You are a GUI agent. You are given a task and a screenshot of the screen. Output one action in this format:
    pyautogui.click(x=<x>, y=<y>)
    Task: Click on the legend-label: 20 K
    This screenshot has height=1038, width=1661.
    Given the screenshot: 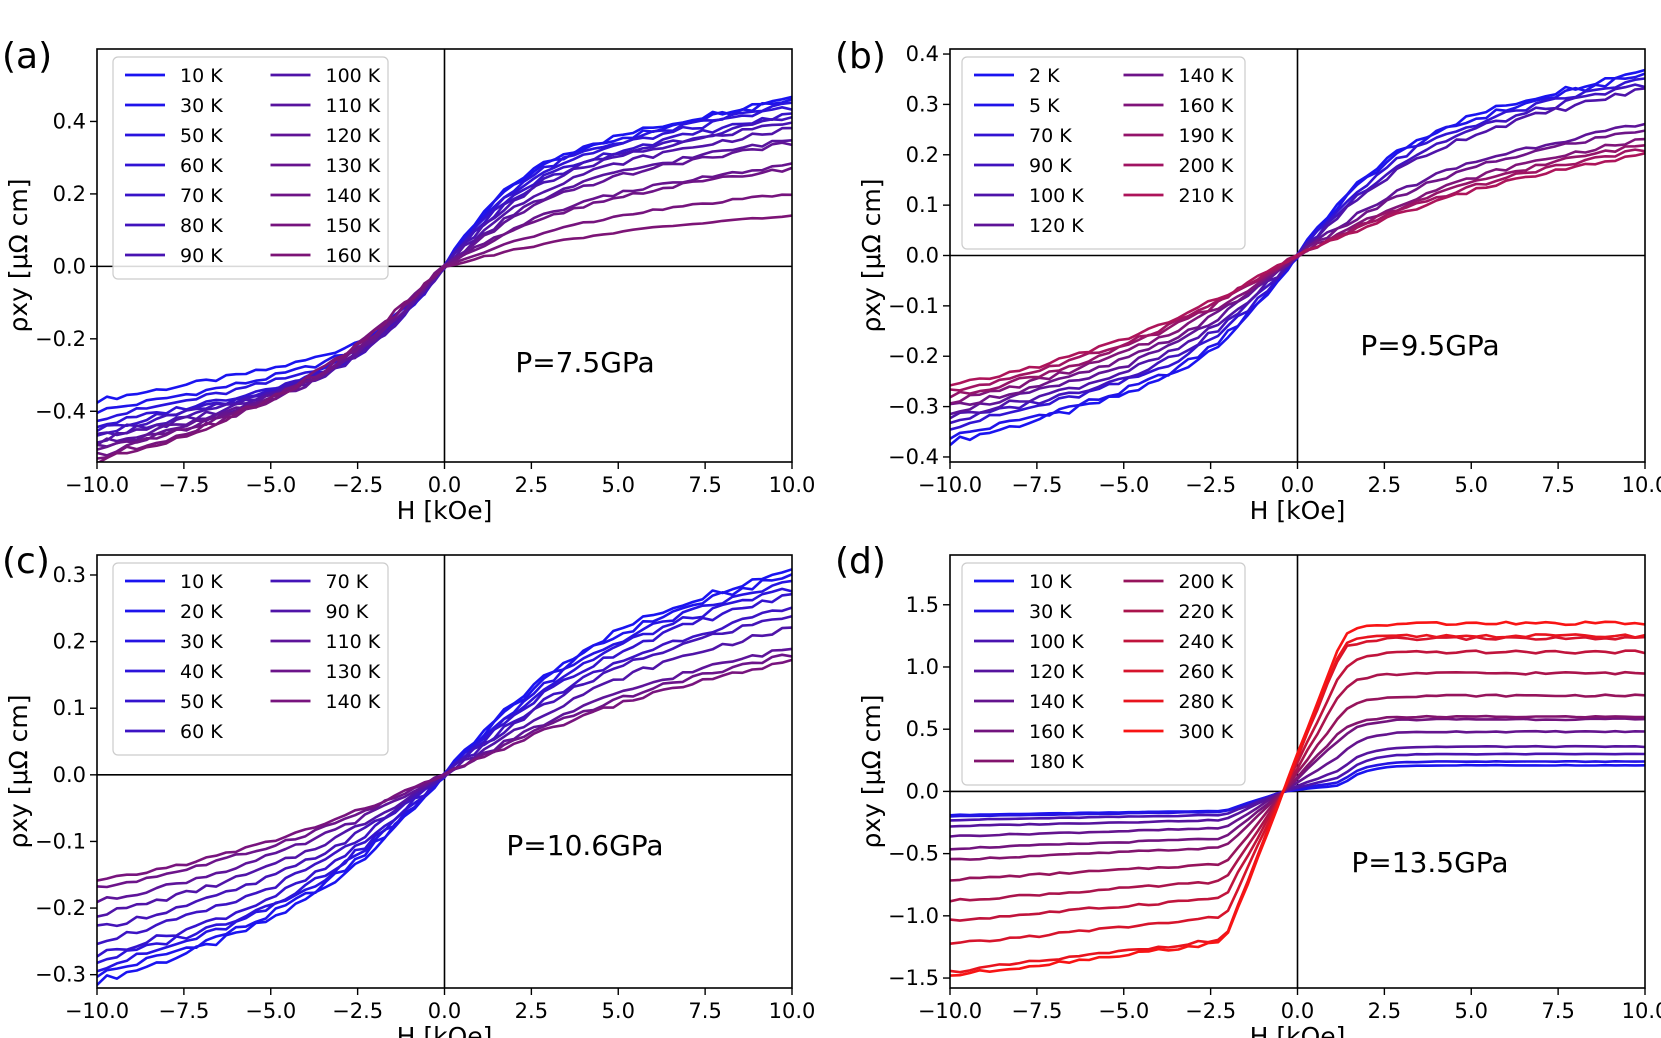 What is the action you would take?
    pyautogui.click(x=201, y=612)
    